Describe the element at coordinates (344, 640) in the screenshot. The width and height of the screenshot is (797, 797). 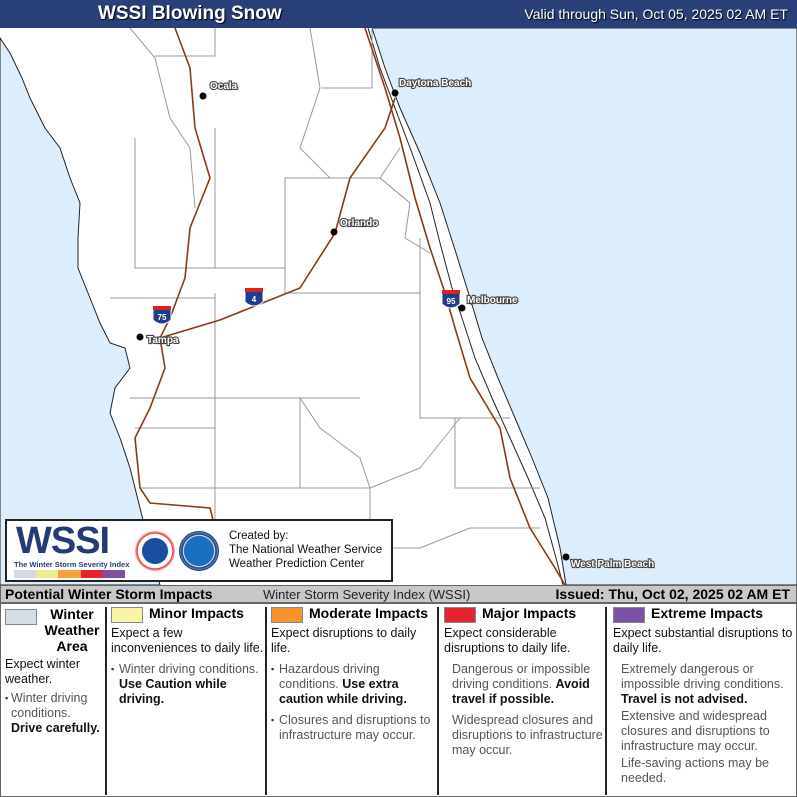
I see `legend-expect: Expect disruptions to daily life.` at that location.